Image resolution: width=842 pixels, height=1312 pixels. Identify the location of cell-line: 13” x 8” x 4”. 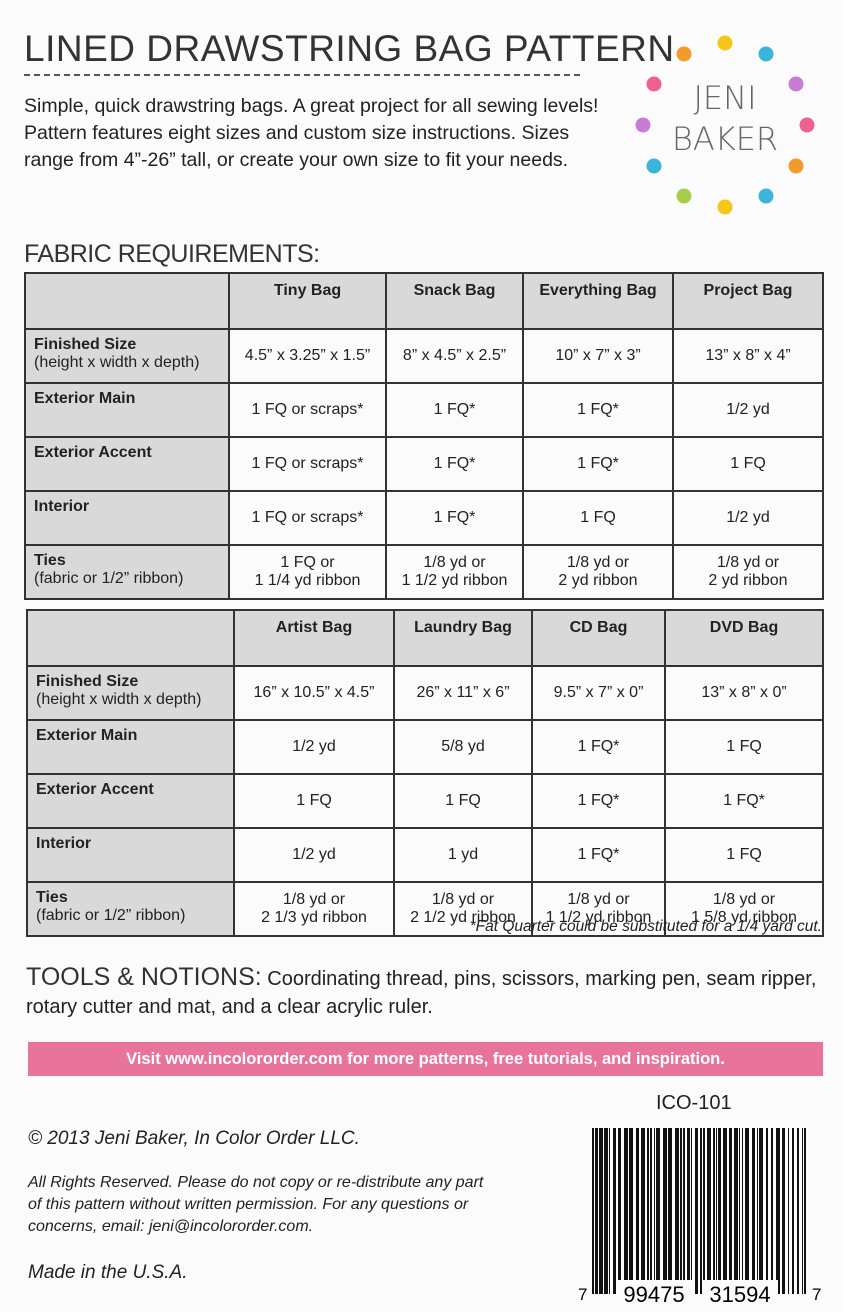
(748, 355).